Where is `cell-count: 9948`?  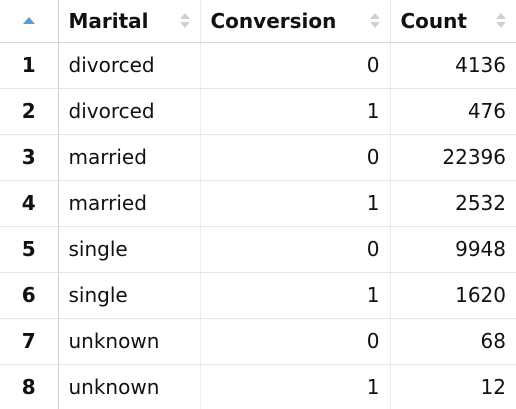
cell-count: 9948 is located at coordinates (453, 249).